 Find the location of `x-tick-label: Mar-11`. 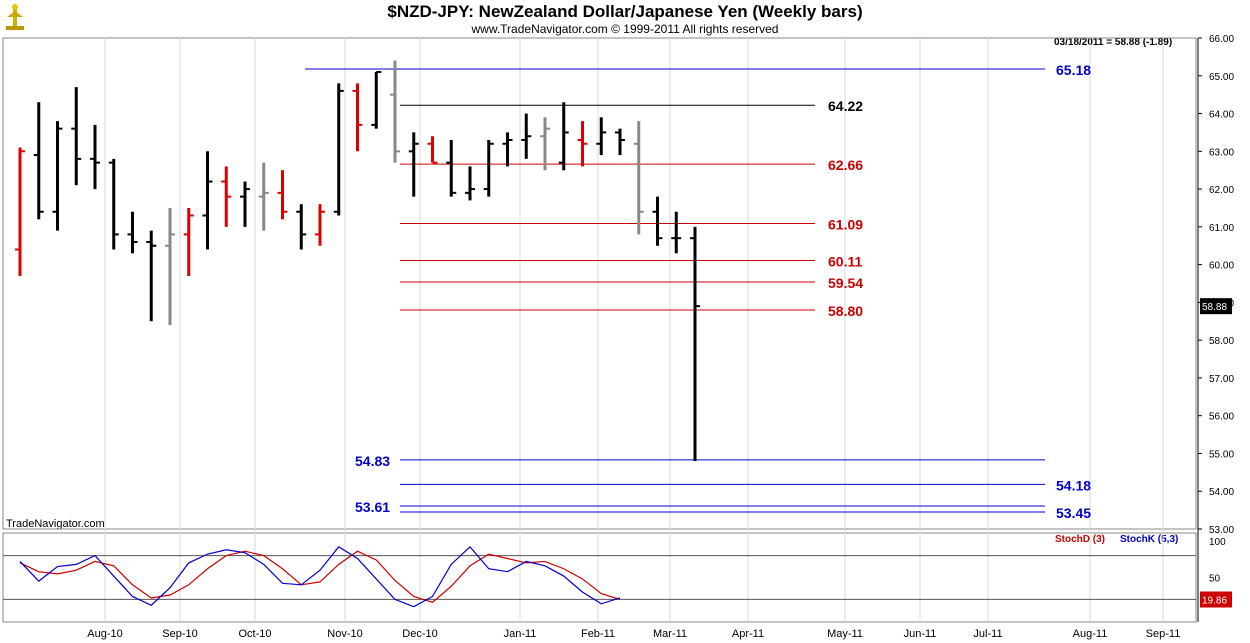

x-tick-label: Mar-11 is located at coordinates (670, 634).